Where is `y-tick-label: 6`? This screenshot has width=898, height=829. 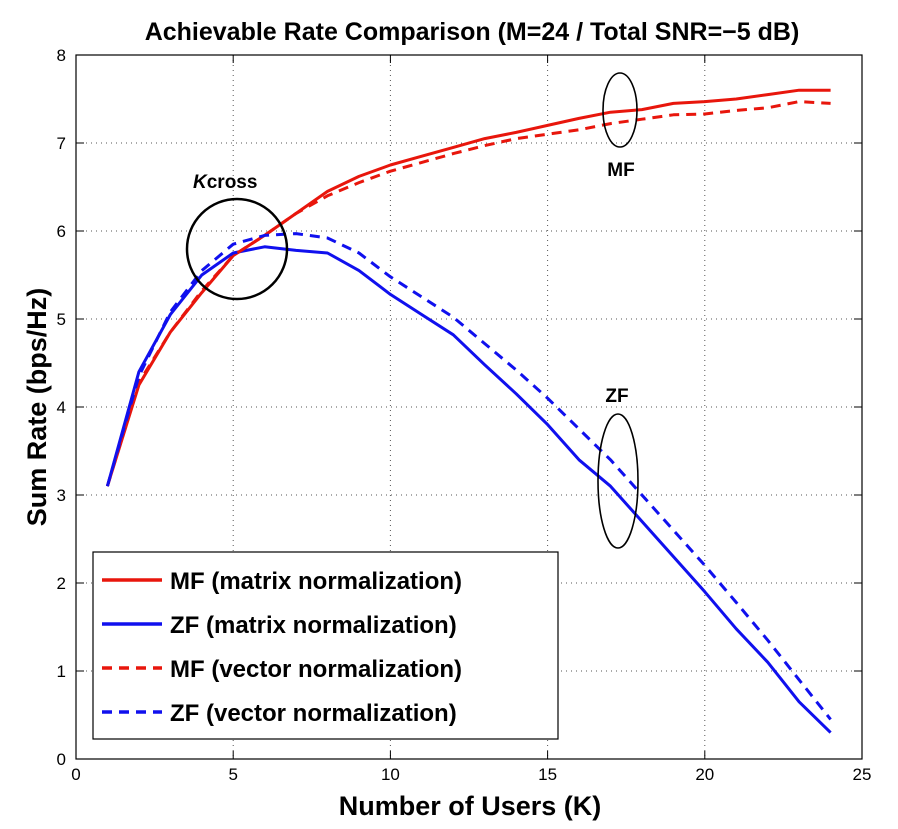
y-tick-label: 6 is located at coordinates (61, 231).